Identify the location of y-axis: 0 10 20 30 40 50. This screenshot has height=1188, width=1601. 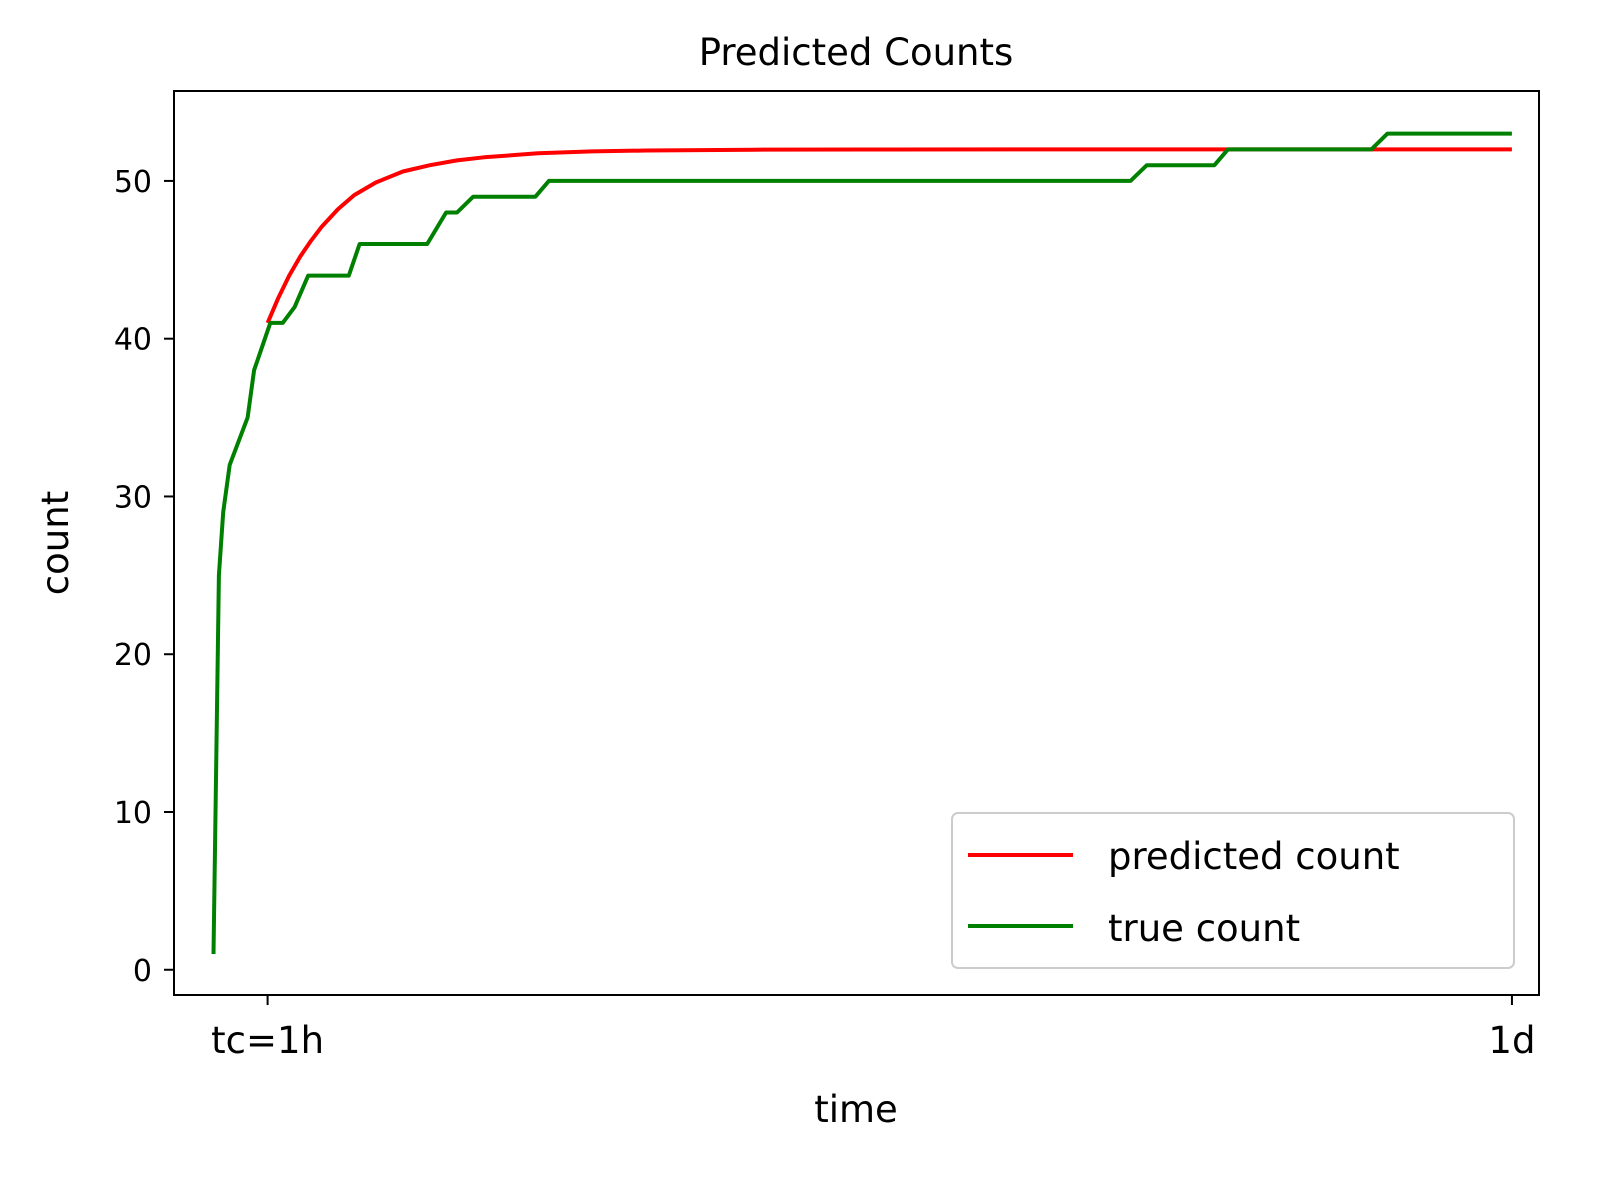
(144, 577).